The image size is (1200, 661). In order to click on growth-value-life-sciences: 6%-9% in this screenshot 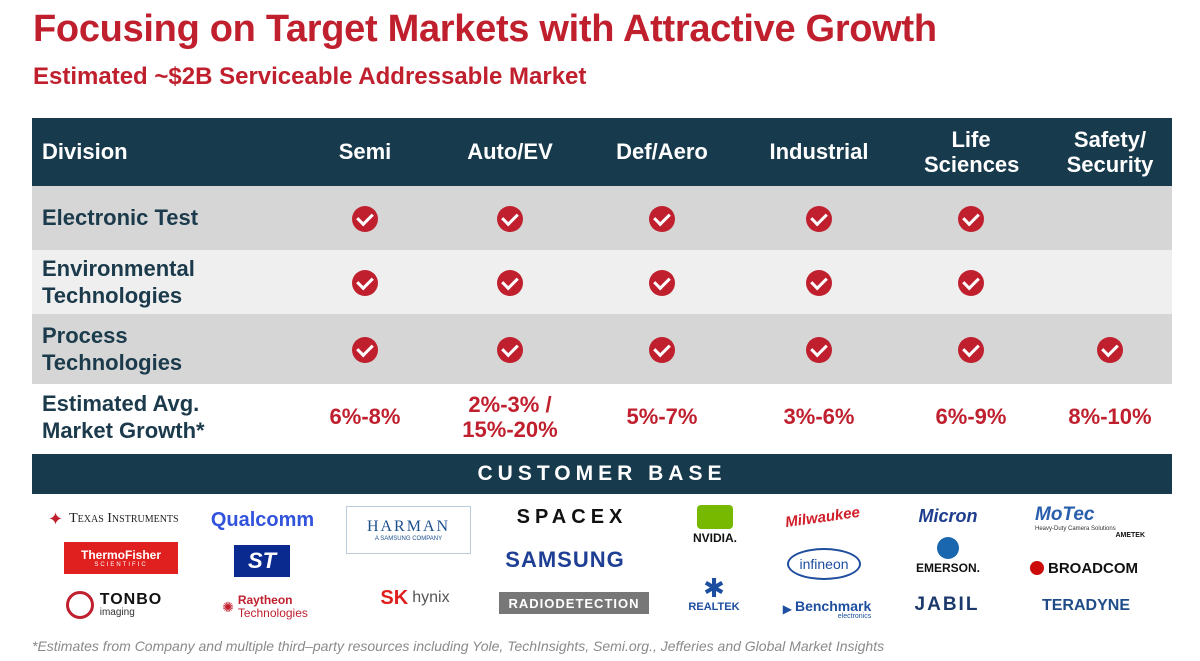, I will do `click(971, 417)`.